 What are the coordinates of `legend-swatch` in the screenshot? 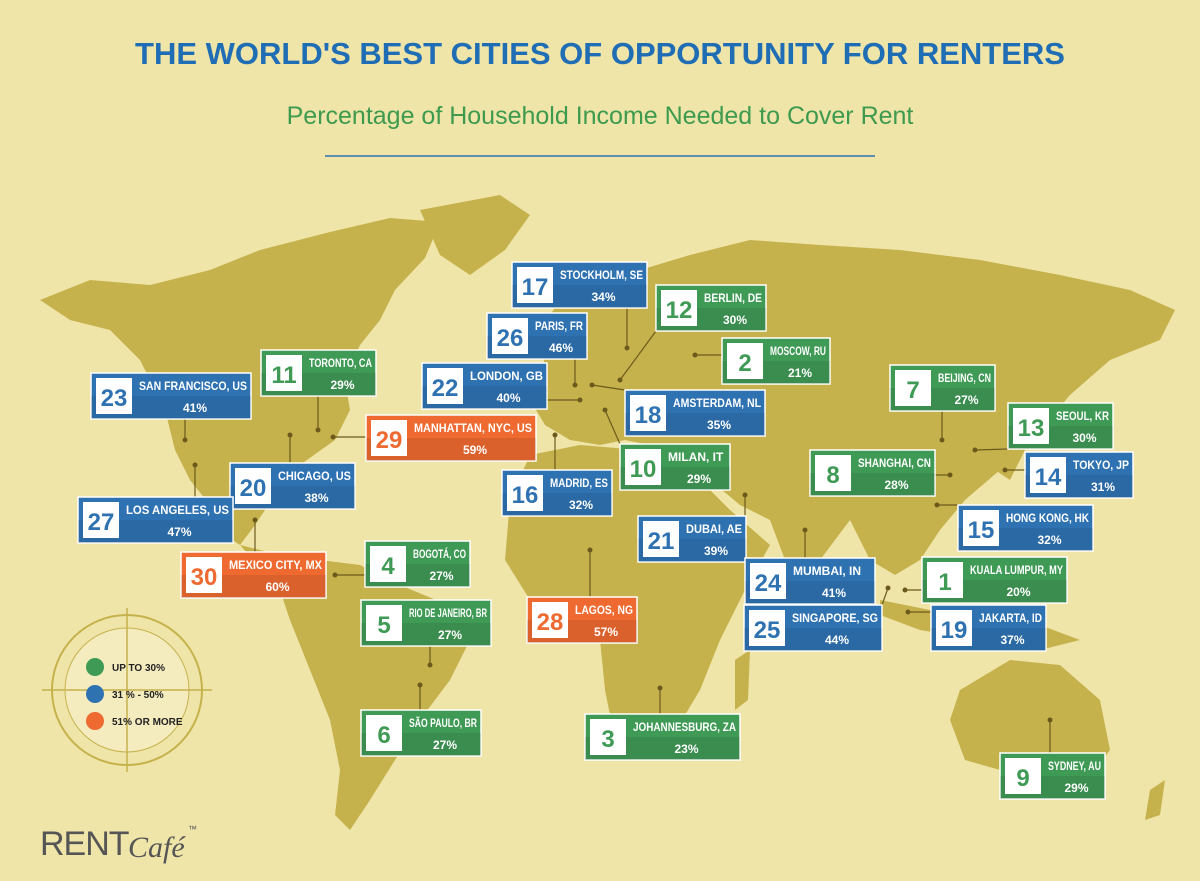 It's located at (95, 721).